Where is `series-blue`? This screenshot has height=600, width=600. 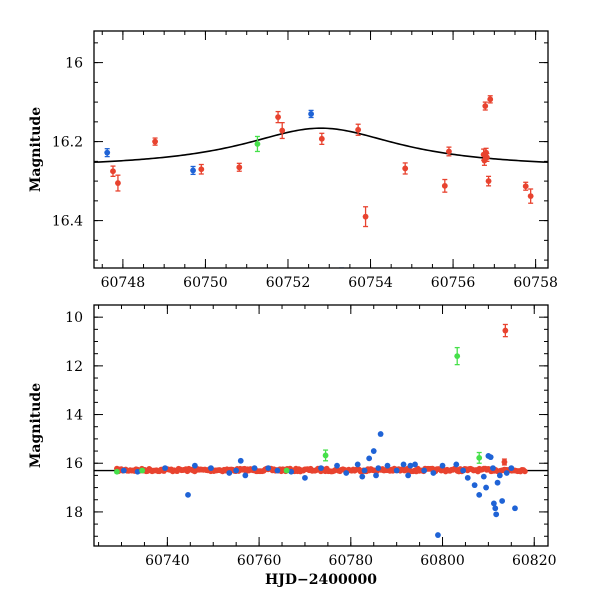
series-blue is located at coordinates (224, 188).